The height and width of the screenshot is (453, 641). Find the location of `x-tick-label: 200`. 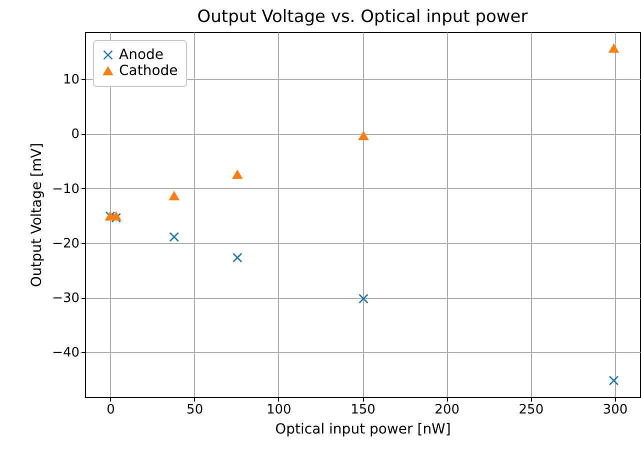

x-tick-label: 200 is located at coordinates (447, 410).